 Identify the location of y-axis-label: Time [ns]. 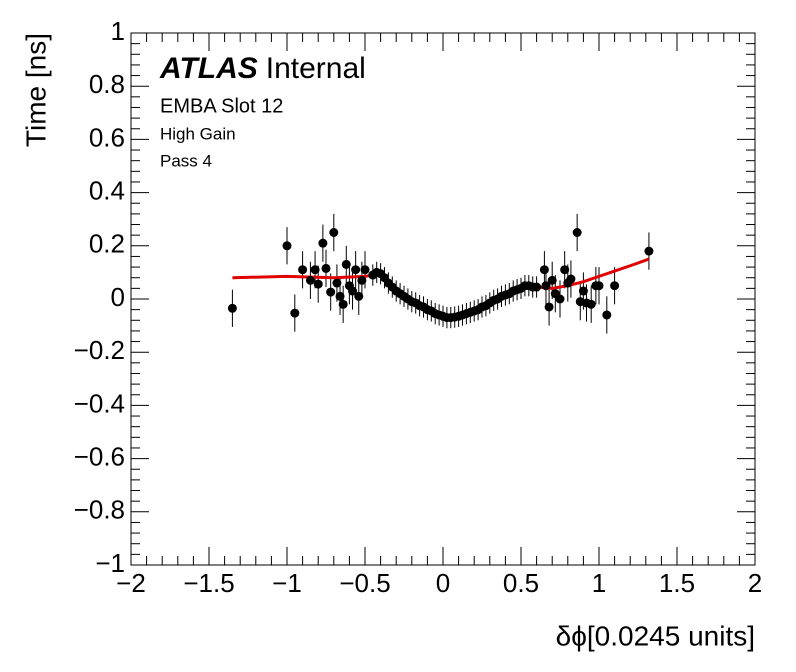
(35, 90).